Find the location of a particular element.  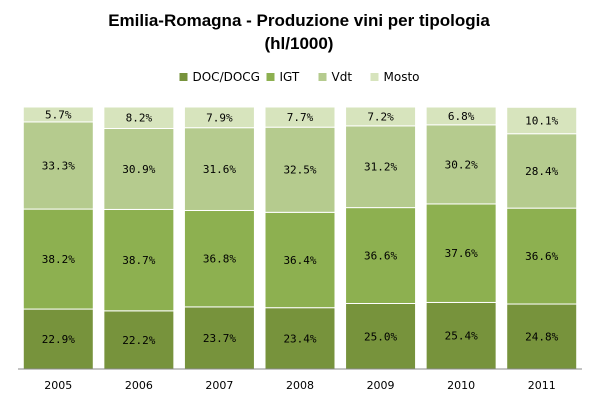

bar-segment-mosto-2006 is located at coordinates (139, 117).